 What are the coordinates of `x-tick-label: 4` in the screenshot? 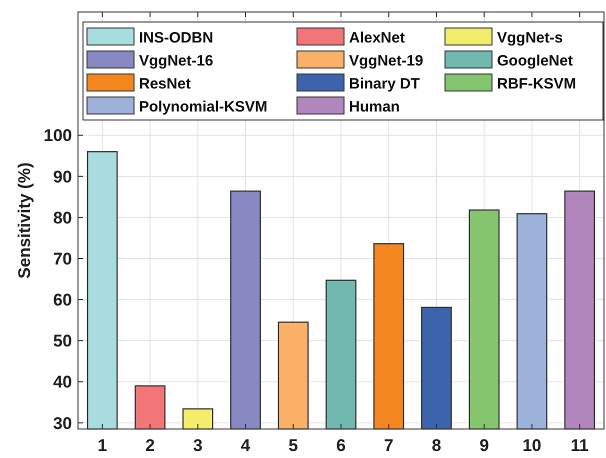 It's located at (245, 445).